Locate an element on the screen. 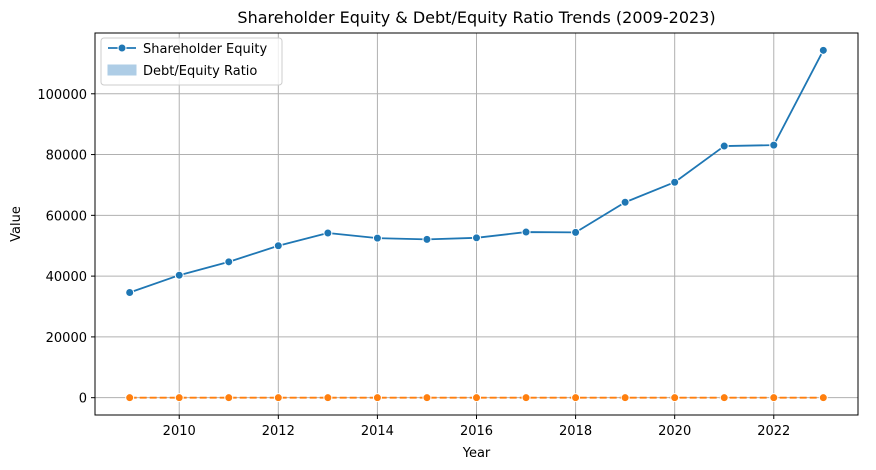 Image resolution: width=876 pixels, height=470 pixels. x-tick-label: 2010 is located at coordinates (179, 431).